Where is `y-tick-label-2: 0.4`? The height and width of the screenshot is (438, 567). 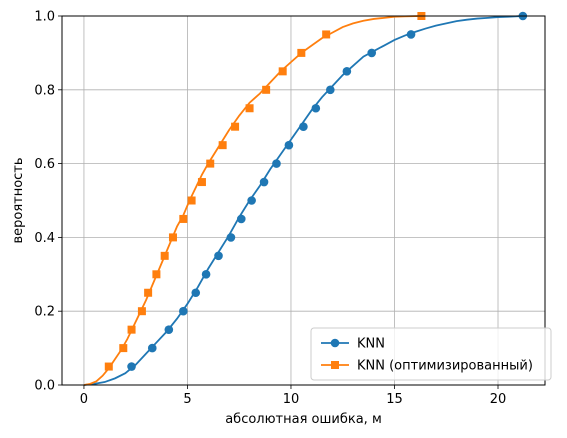
y-tick-label-2: 0.4 is located at coordinates (44, 238).